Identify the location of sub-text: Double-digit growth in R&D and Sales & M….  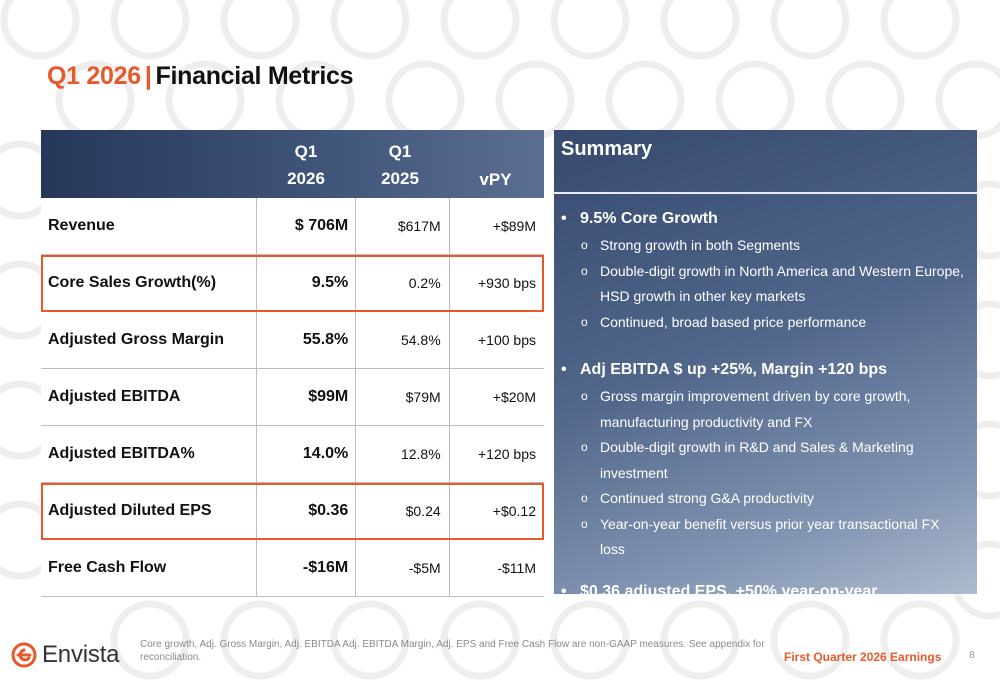
(757, 460).